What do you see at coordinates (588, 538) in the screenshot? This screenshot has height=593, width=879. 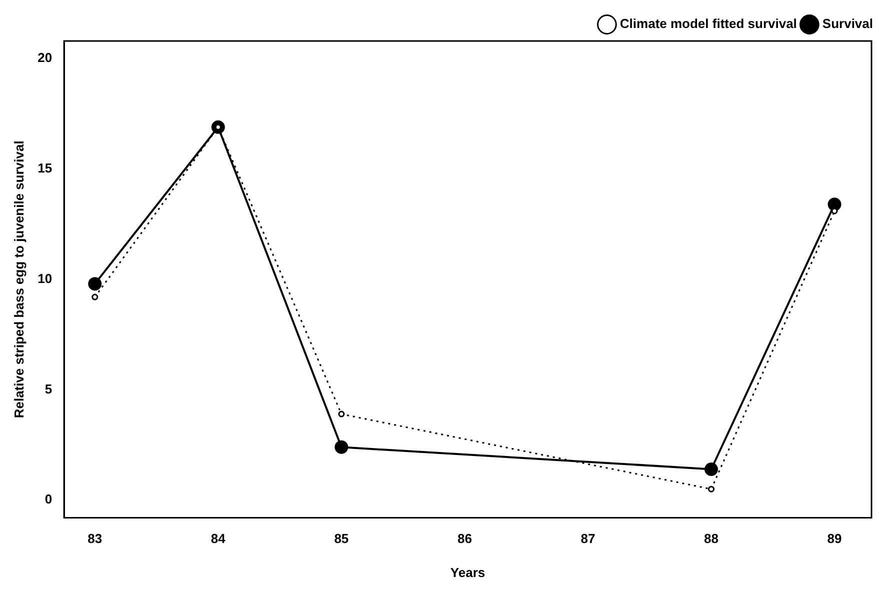 I see `x-tick-label: 87` at bounding box center [588, 538].